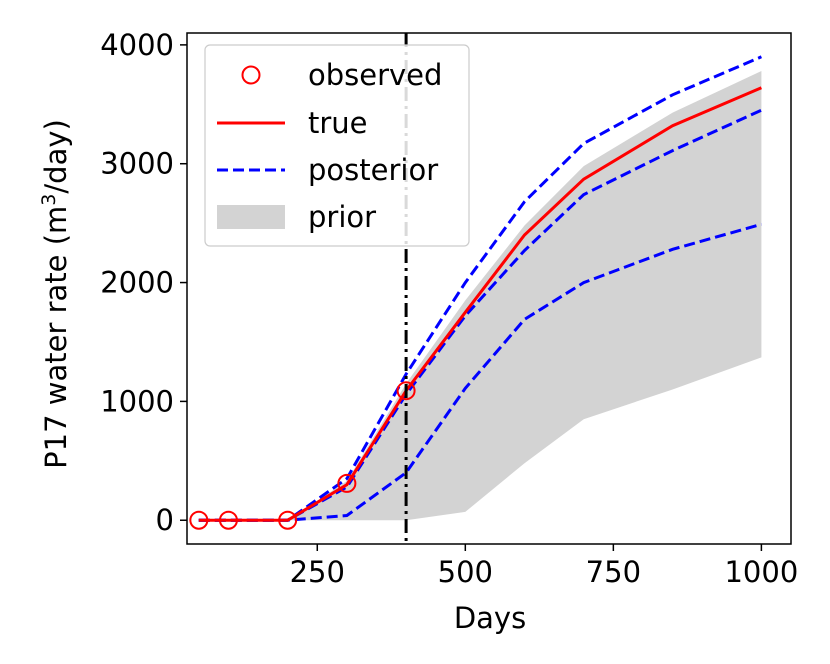 Image resolution: width=830 pixels, height=664 pixels. I want to click on y-axis-label: P17 water rate (m3/day), so click(55, 294).